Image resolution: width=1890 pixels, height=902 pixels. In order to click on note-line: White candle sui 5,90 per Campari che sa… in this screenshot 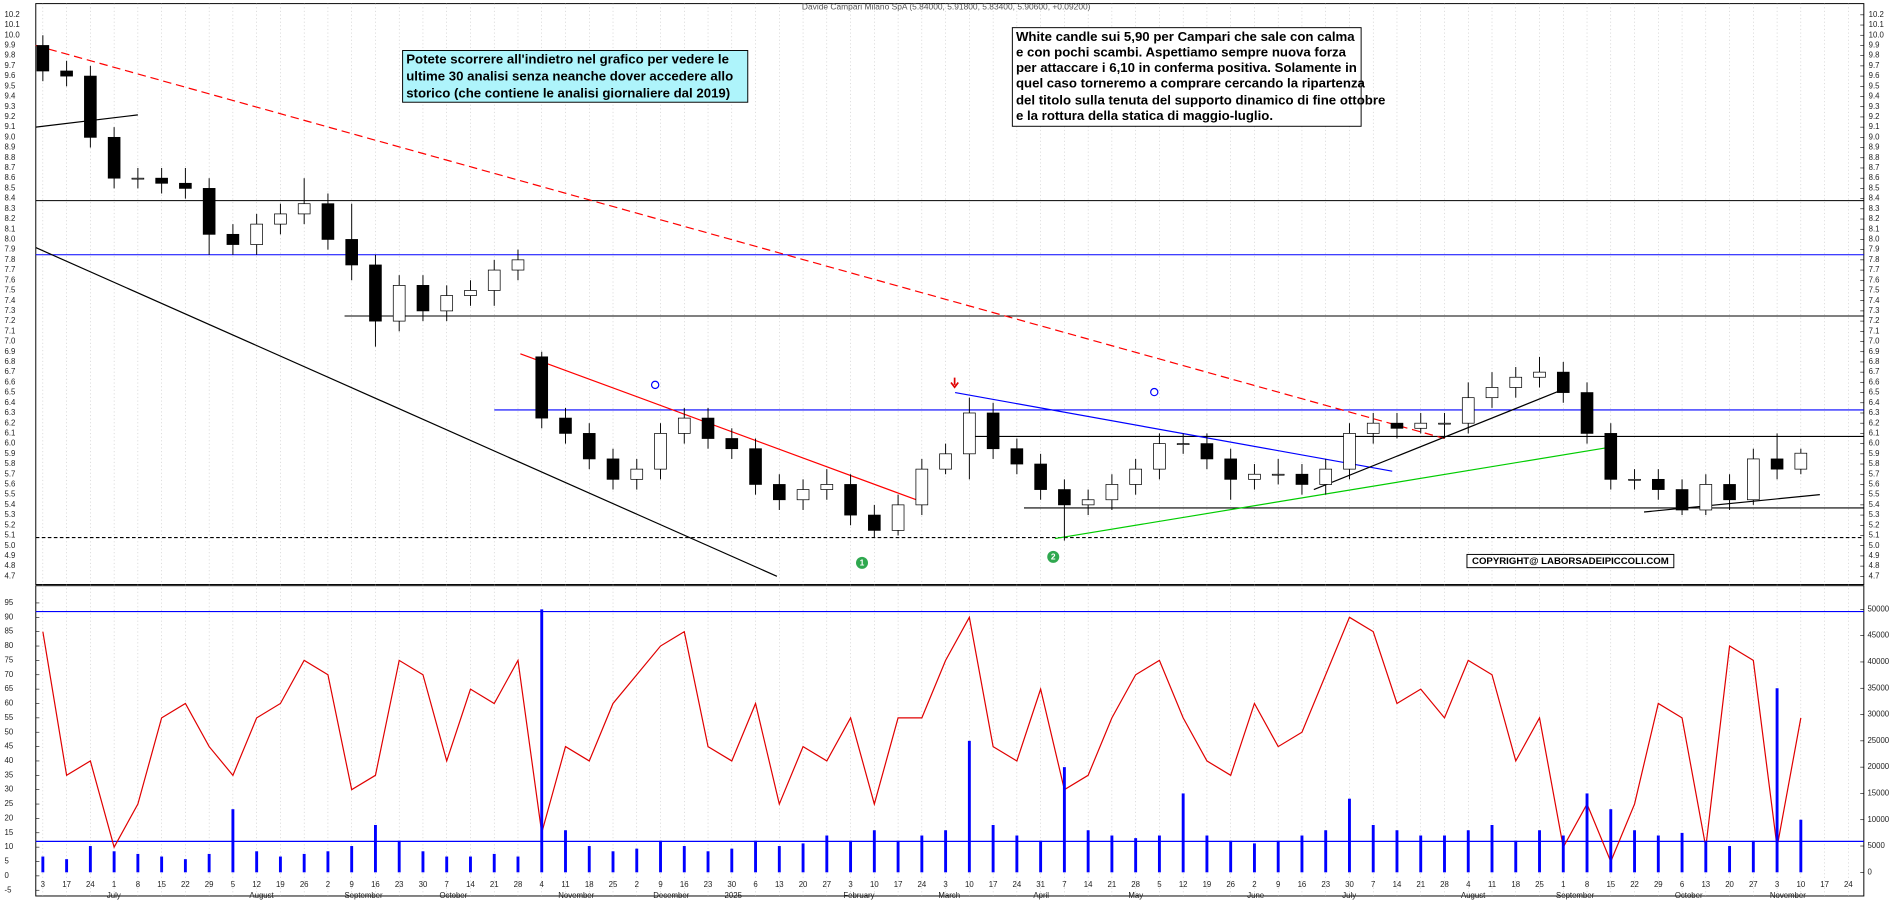, I will do `click(1185, 36)`.